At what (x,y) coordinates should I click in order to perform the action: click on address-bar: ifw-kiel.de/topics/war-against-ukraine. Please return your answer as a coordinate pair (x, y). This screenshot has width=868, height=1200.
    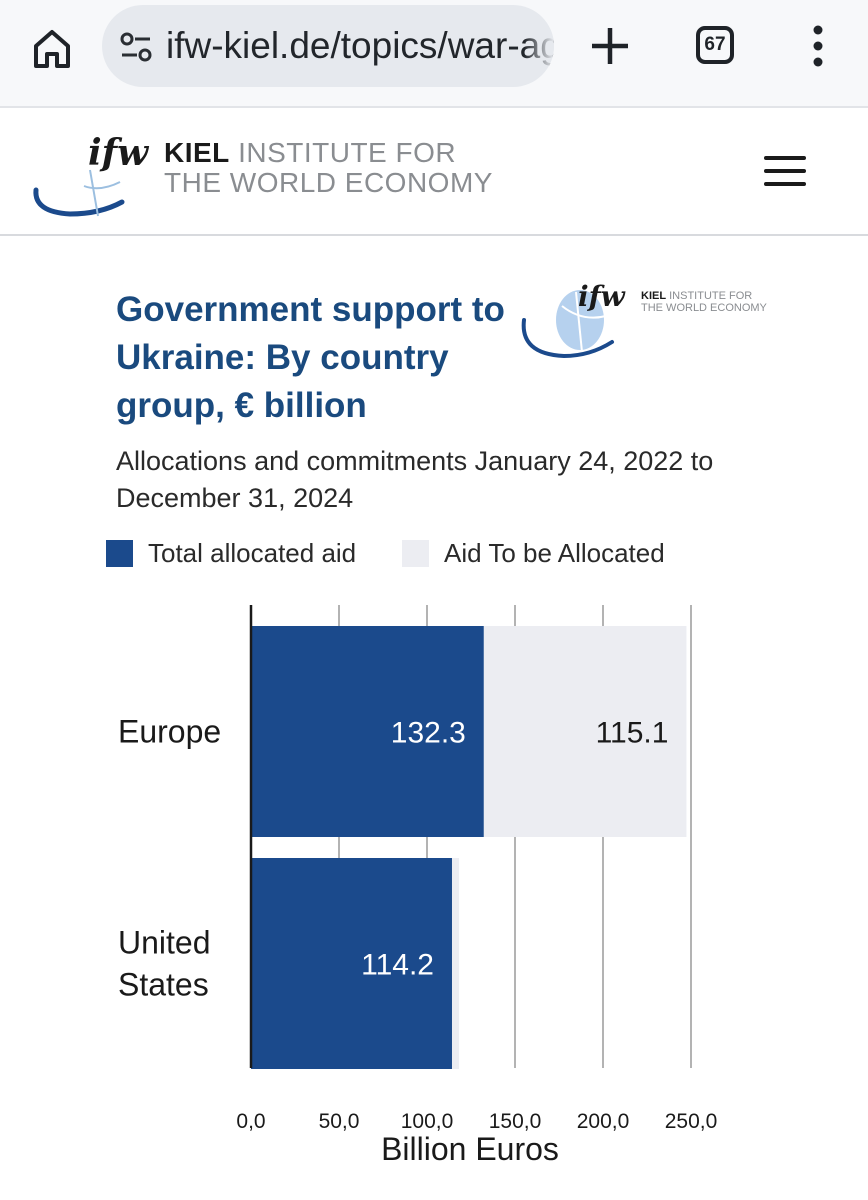
    Looking at the image, I should click on (328, 46).